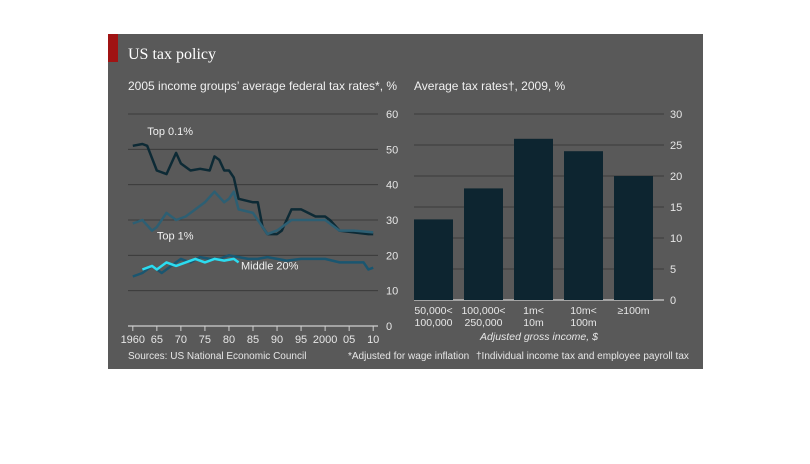  I want to click on bar-category-label: 10m, so click(533, 323).